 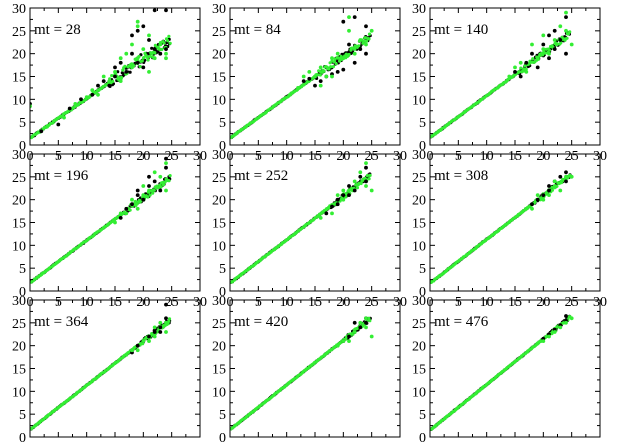 I want to click on panel-3: 051015202530051015202530mt = 140, so click(x=509, y=83).